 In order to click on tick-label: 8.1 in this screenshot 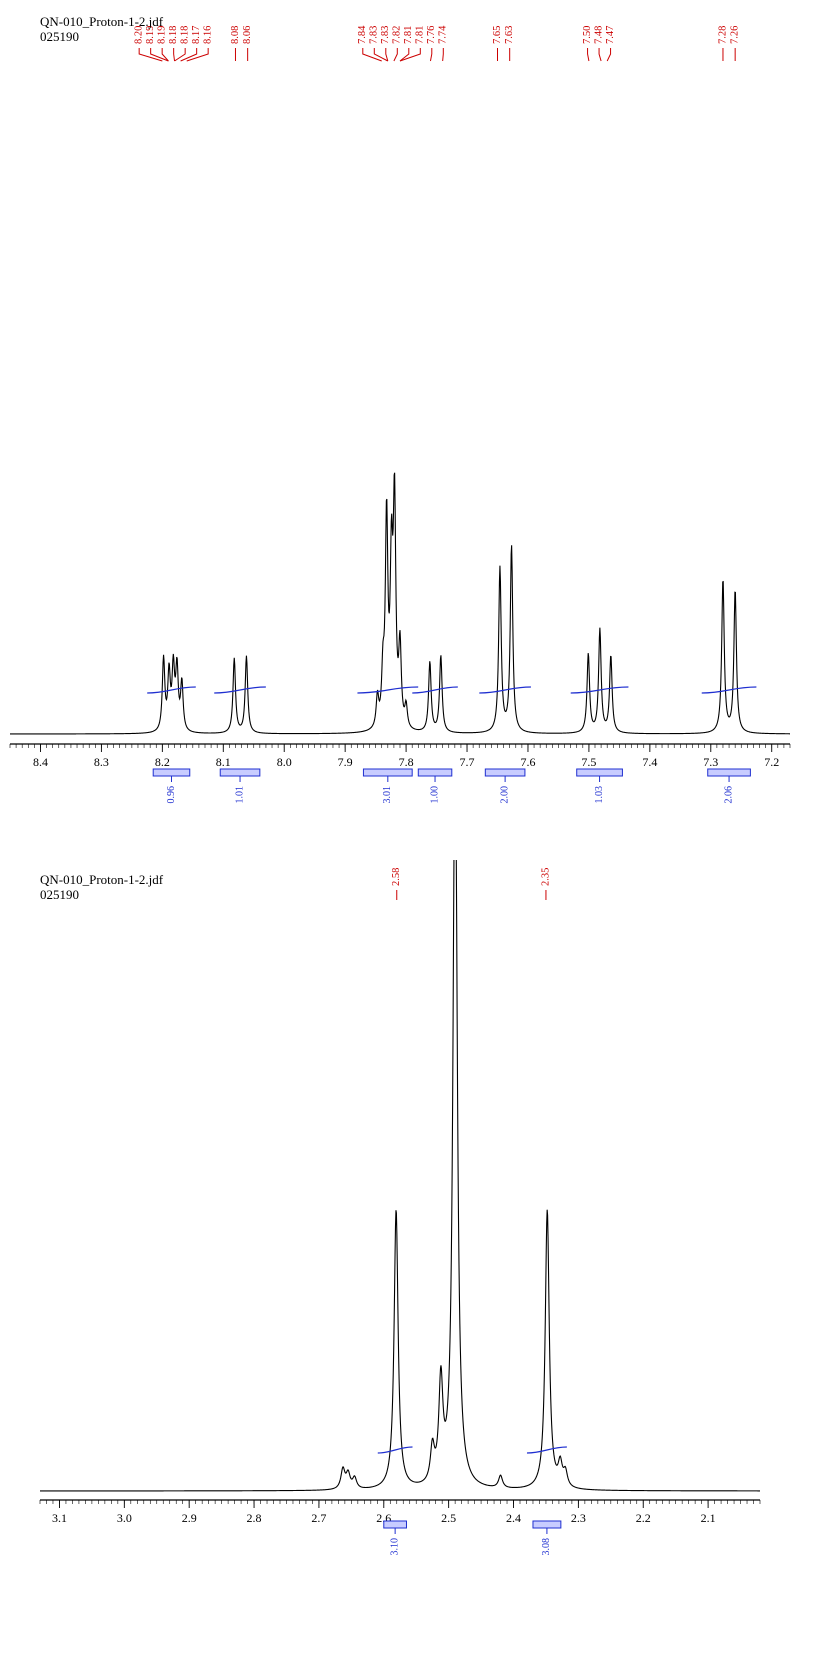, I will do `click(223, 762)`.